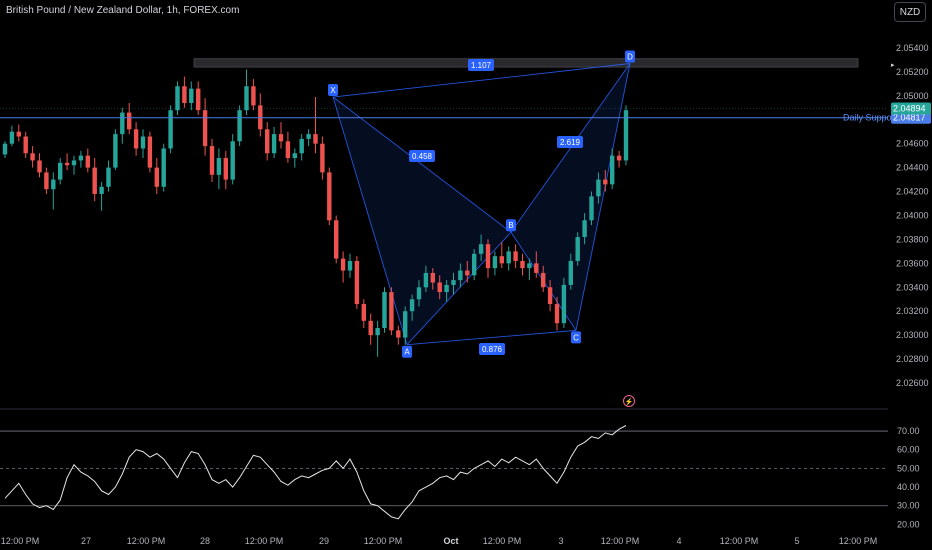 The image size is (932, 550). What do you see at coordinates (324, 541) in the screenshot?
I see `time-tick-label: 29` at bounding box center [324, 541].